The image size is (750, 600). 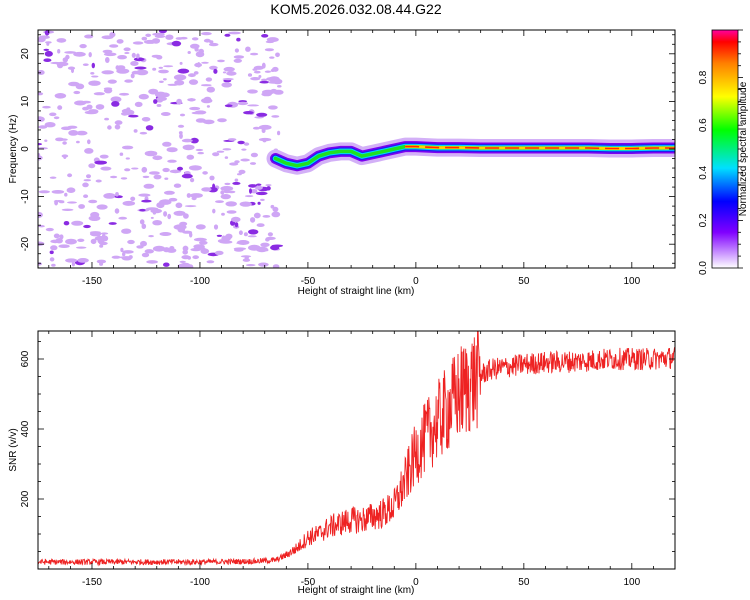 I want to click on x-tick-label: 50, so click(x=524, y=281).